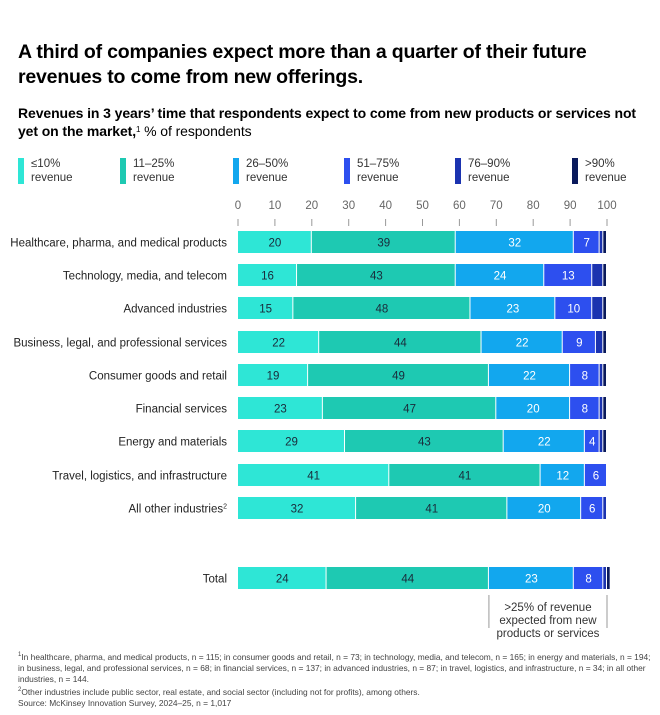 This screenshot has height=715, width=660. Describe the element at coordinates (154, 164) in the screenshot. I see `legend-label-range: 11–25%` at that location.